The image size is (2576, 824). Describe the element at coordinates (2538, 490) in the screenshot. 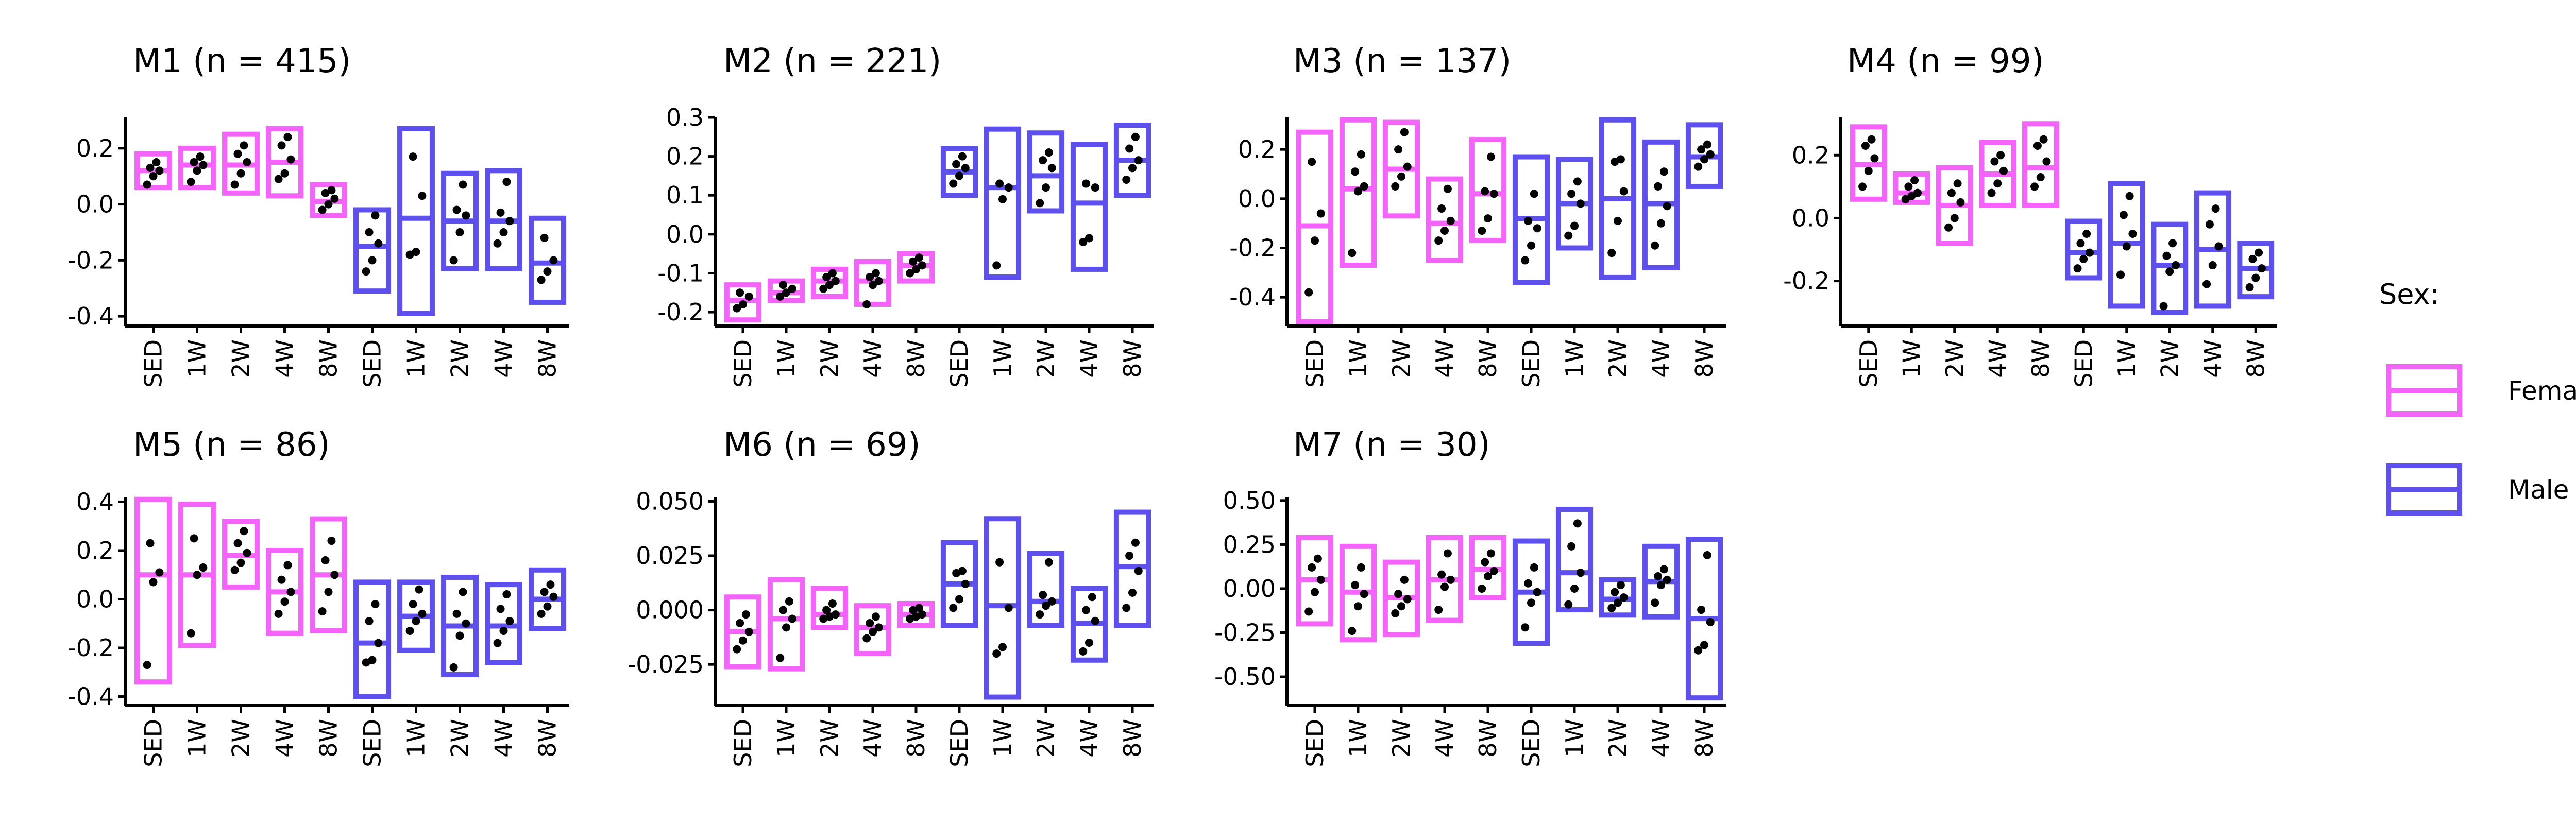

I see `legend-label-male: Male` at that location.